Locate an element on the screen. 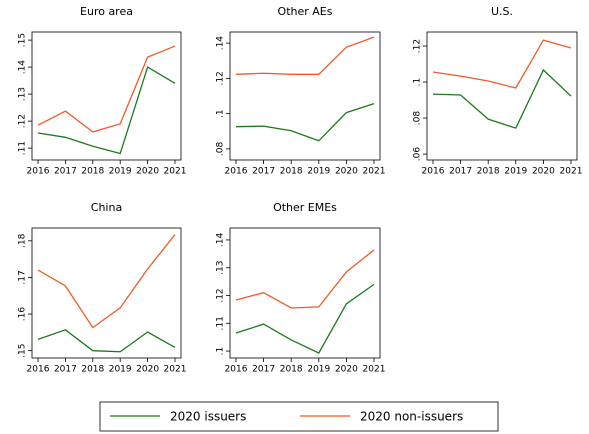 The height and width of the screenshot is (434, 589). y-tick-label: .18 is located at coordinates (23, 240).